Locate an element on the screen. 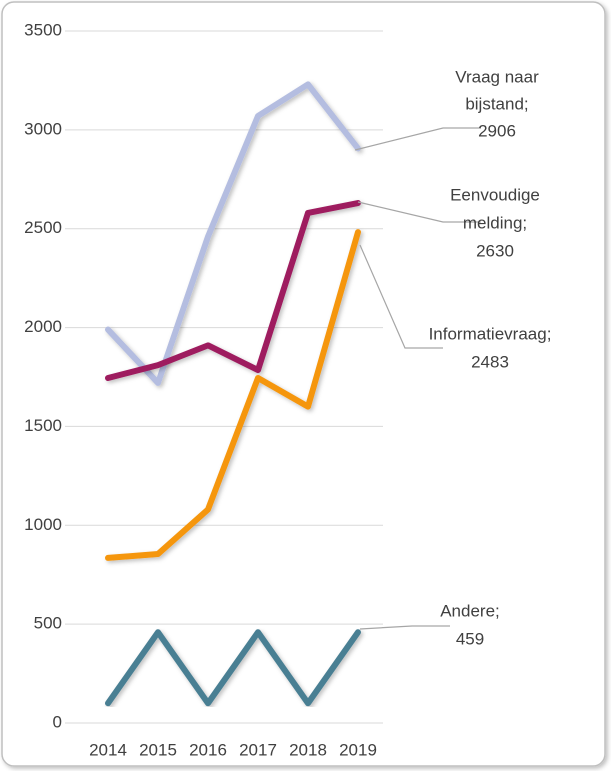 The width and height of the screenshot is (611, 771). x-tick-label: 2015 is located at coordinates (158, 749).